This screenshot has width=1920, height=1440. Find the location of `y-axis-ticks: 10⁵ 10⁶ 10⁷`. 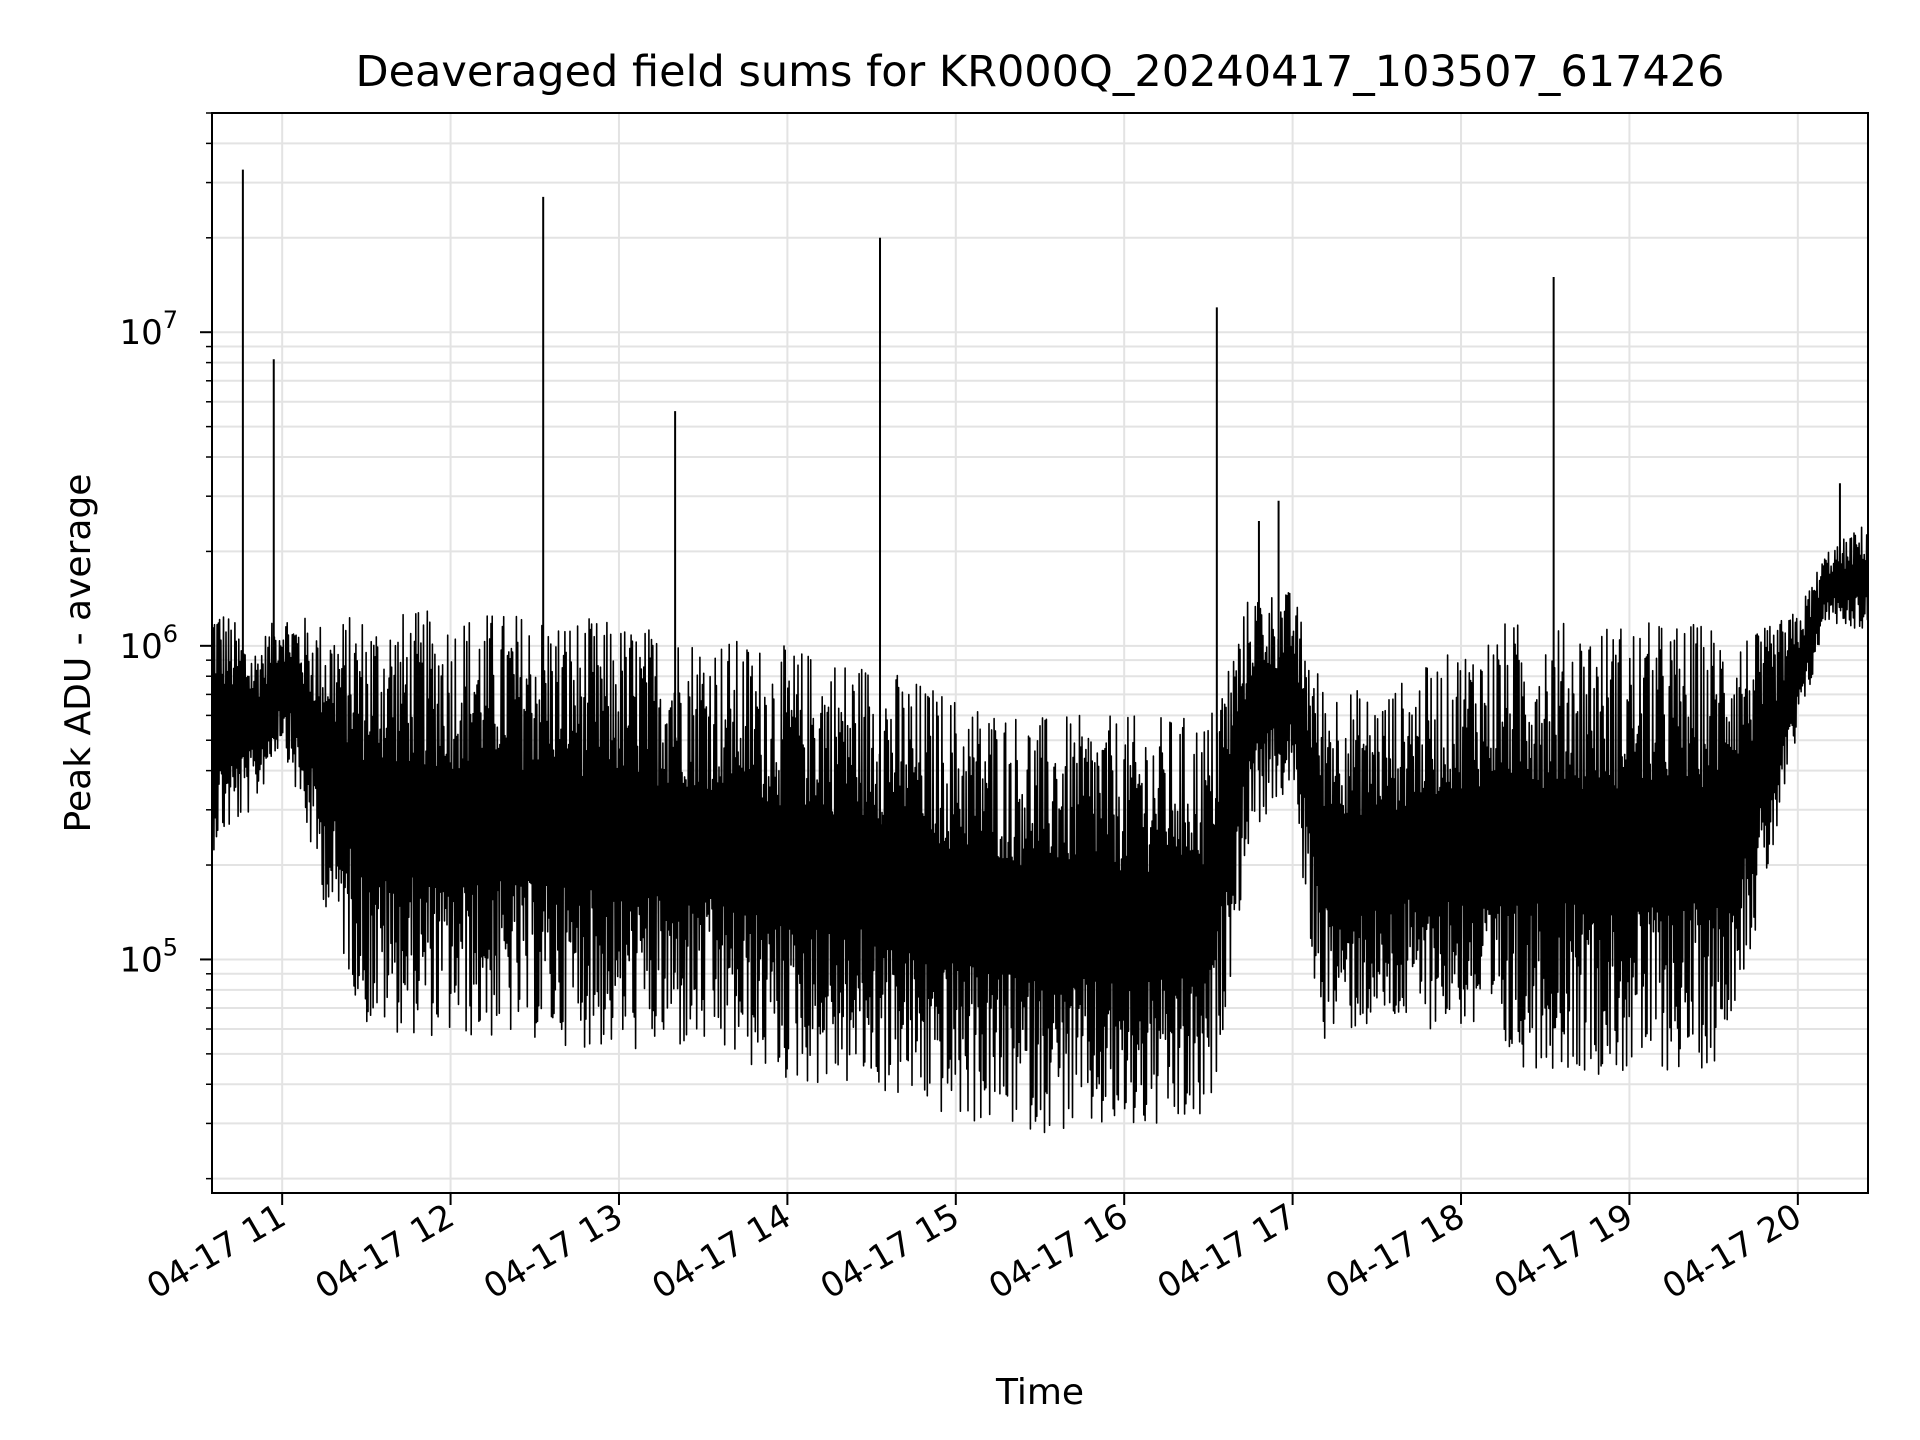

y-axis-ticks: 10⁵ 10⁶ 10⁷ is located at coordinates (165, 646).